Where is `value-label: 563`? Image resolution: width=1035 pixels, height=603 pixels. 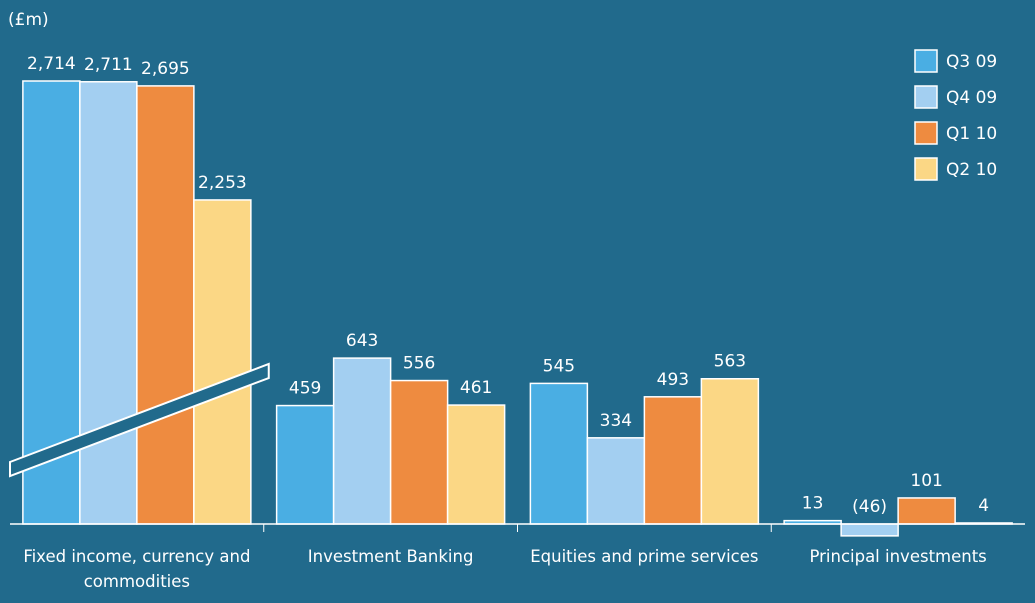
value-label: 563 is located at coordinates (730, 362).